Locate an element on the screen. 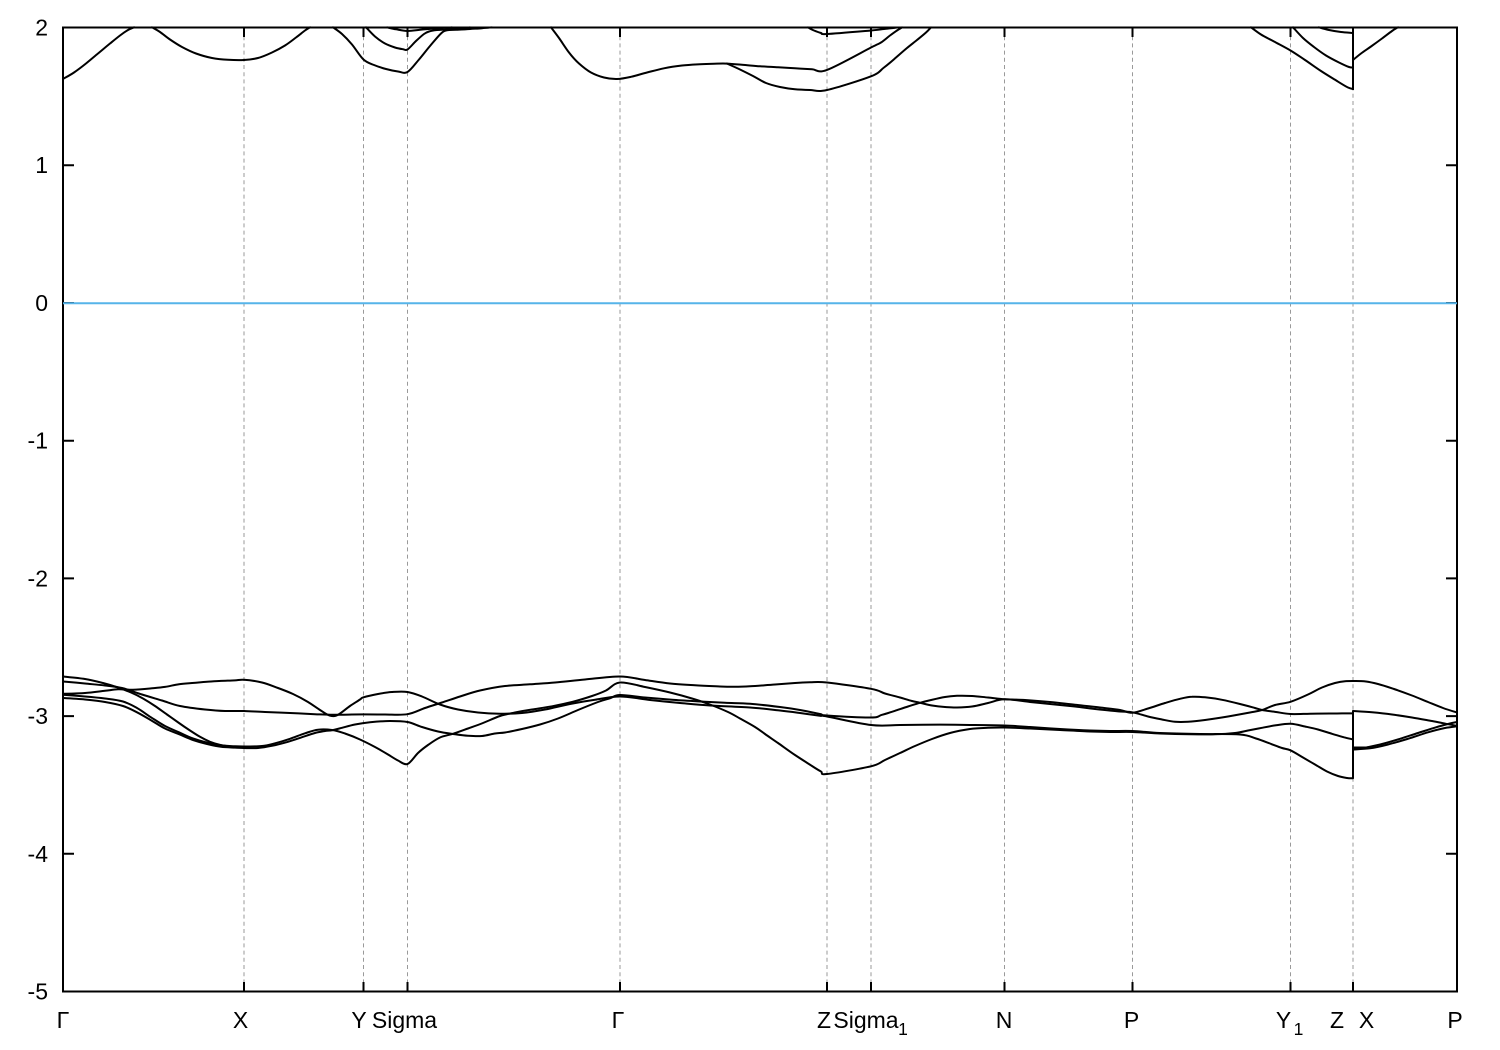 This screenshot has height=1050, width=1500. svg-text: -3 is located at coordinates (38, 716).